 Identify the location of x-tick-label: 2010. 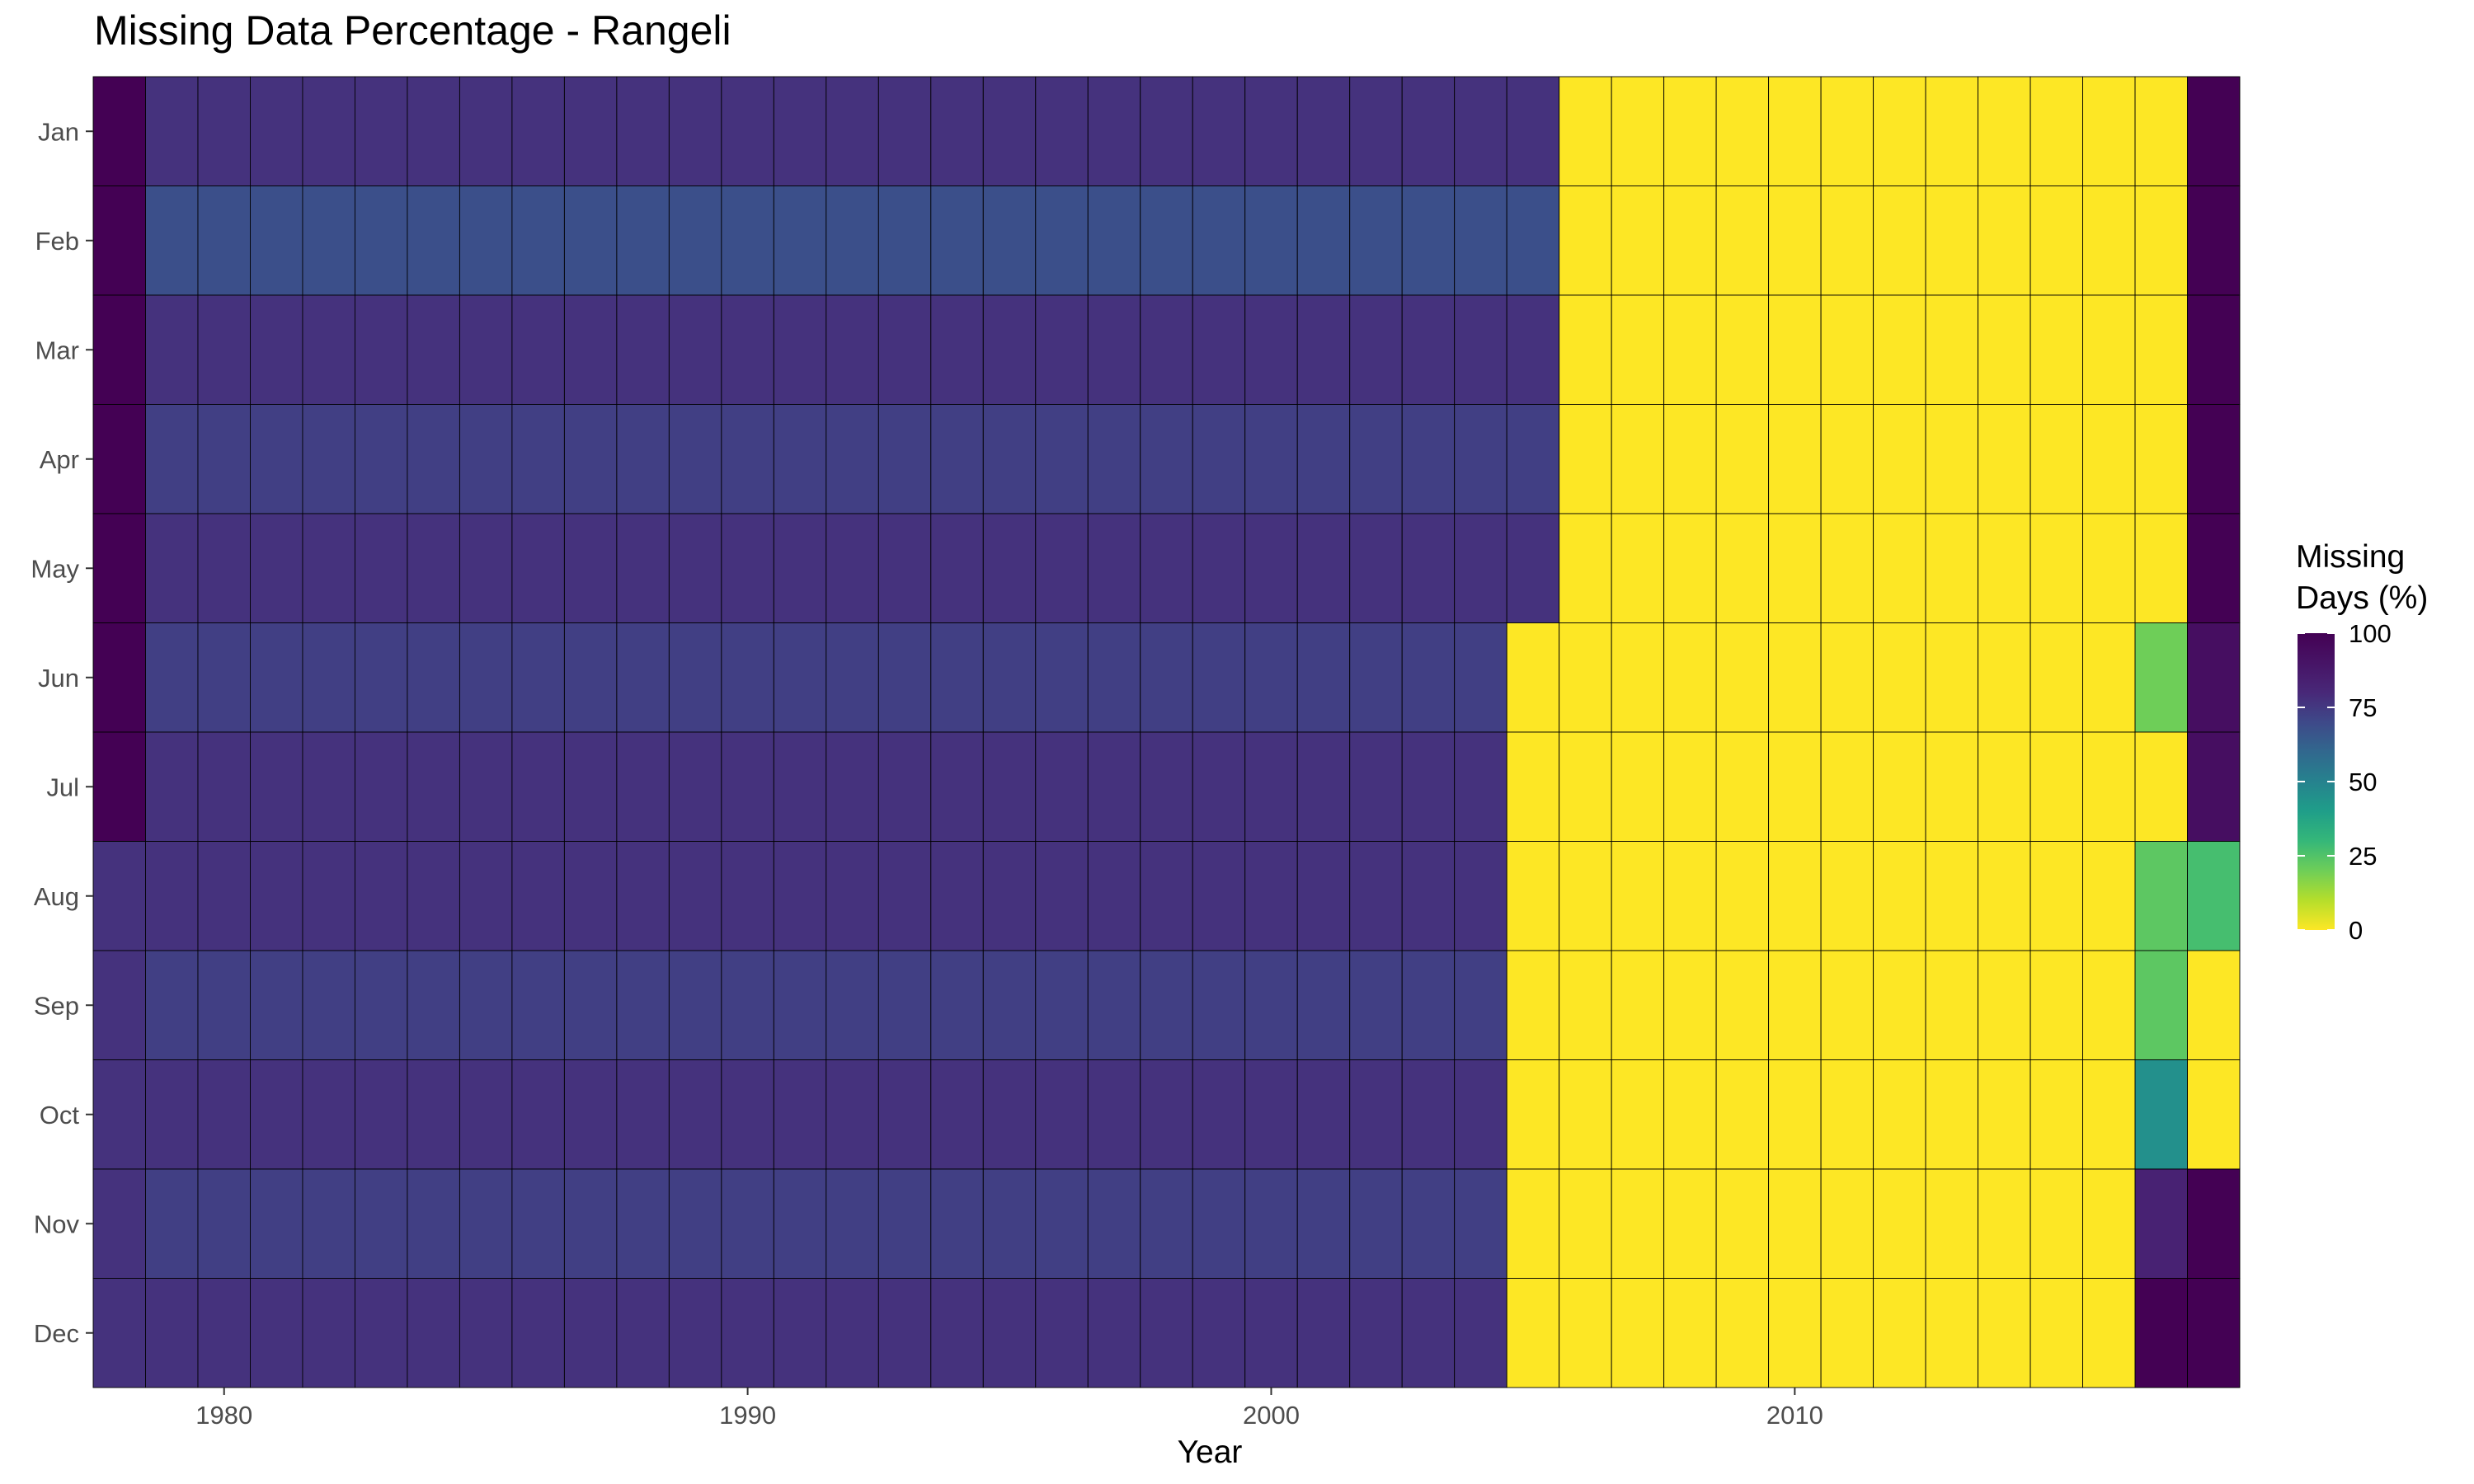
(1794, 1415).